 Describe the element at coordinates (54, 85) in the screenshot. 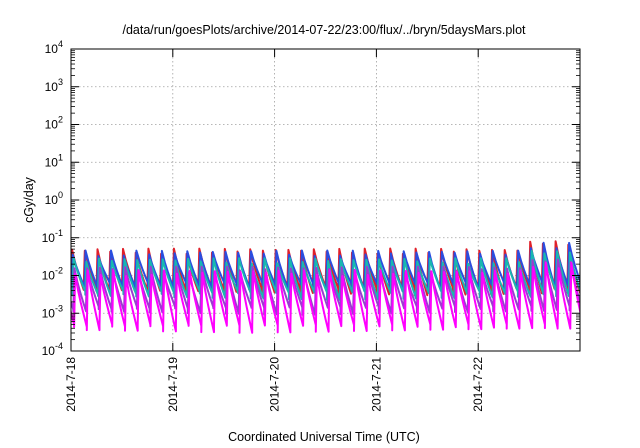

I see `y-tick-label: 10³` at that location.